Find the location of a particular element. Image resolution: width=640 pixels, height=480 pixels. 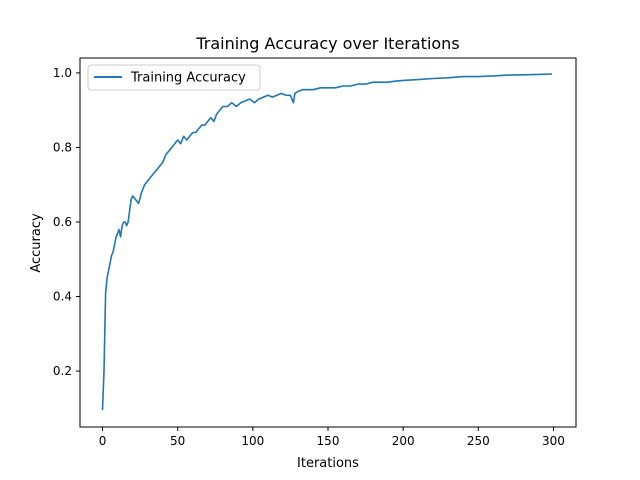

x-tick-label: 50 is located at coordinates (177, 441).